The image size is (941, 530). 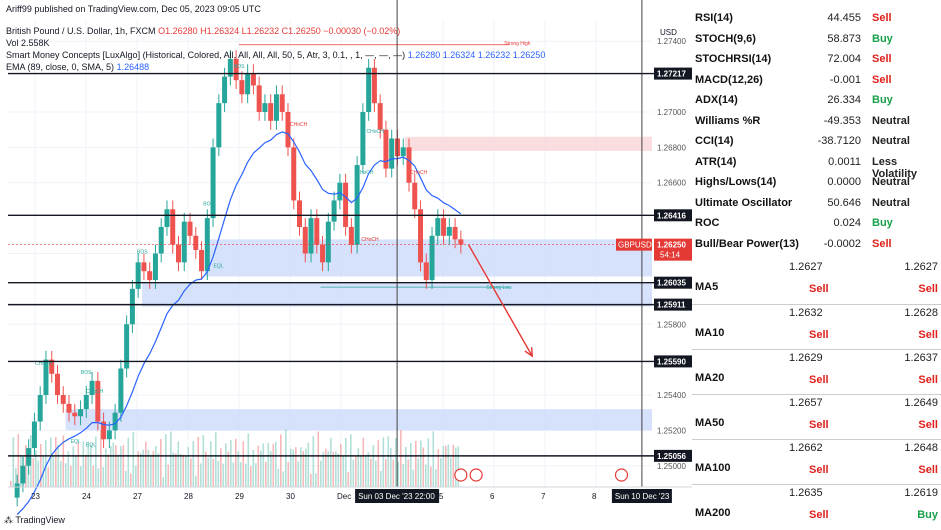 What do you see at coordinates (816, 461) in the screenshot?
I see `moving-average-row: MA100 1.2662 1.2648 Sell Sell` at bounding box center [816, 461].